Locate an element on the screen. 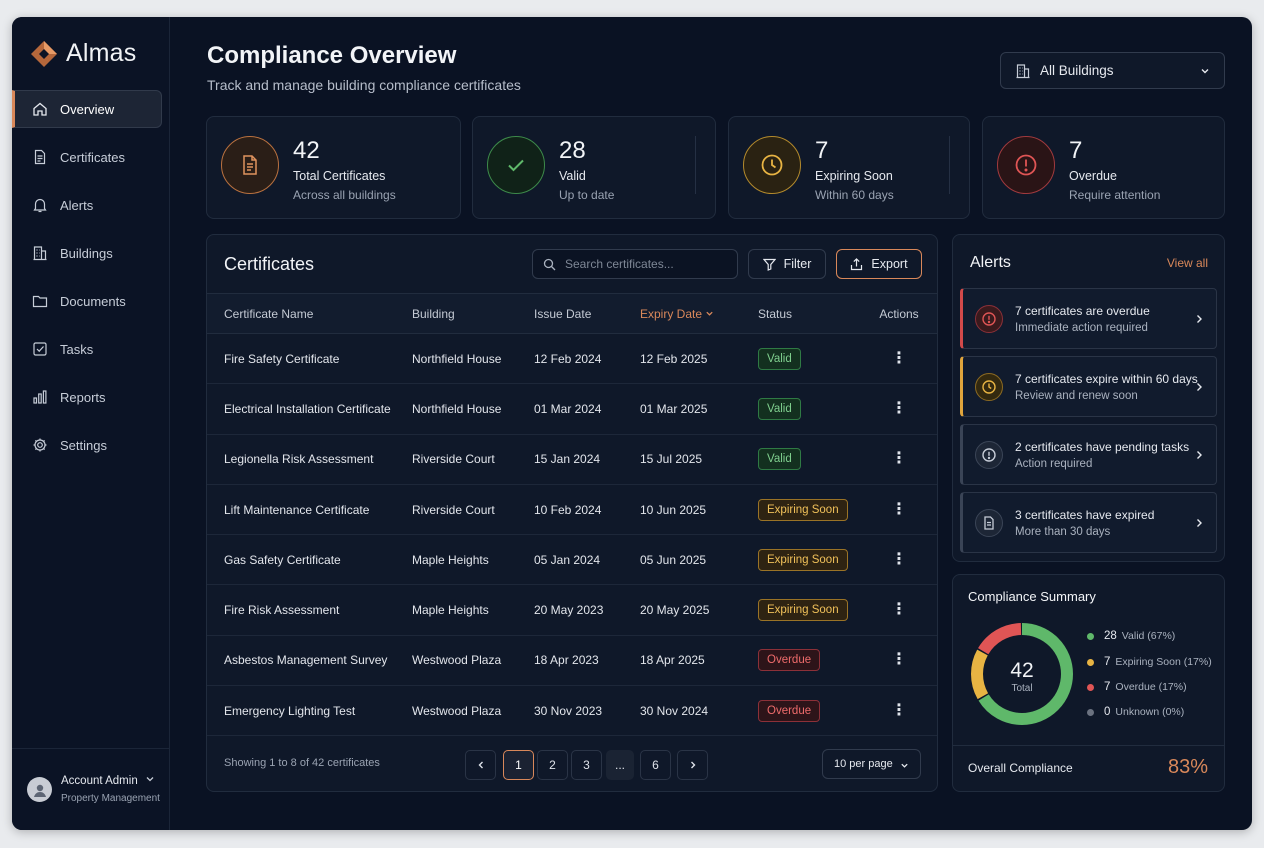 This screenshot has width=1264, height=848. stat-label: Expiring Soon is located at coordinates (854, 176).